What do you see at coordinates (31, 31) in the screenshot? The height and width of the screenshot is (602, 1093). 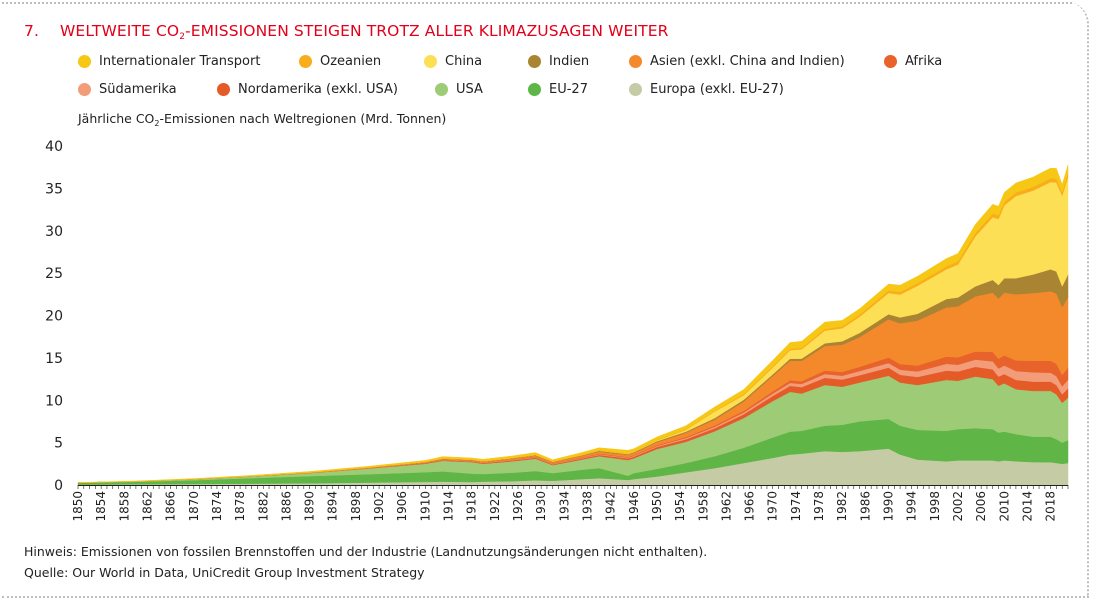 I see `chart-number: 7.` at bounding box center [31, 31].